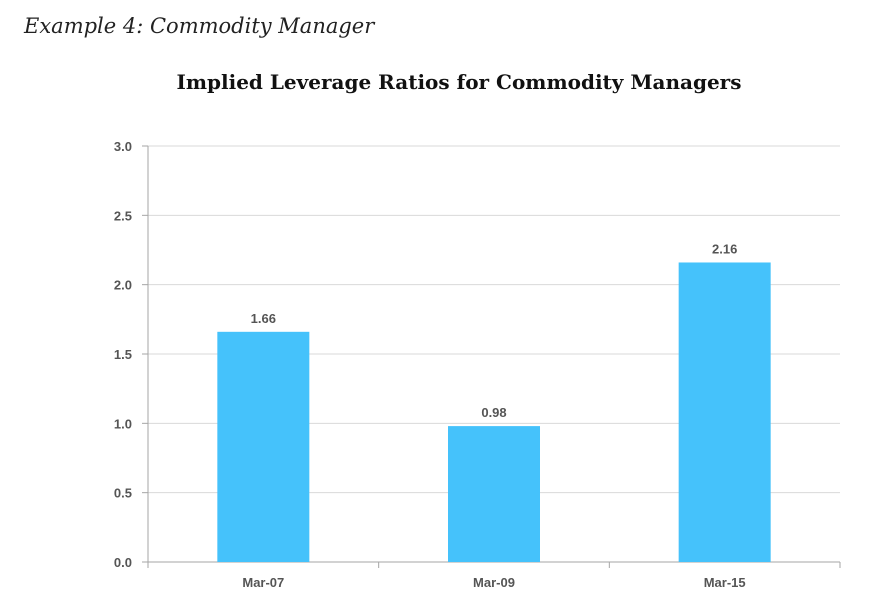 Image resolution: width=875 pixels, height=603 pixels. I want to click on data-label-mar-15: 2.16, so click(724, 248).